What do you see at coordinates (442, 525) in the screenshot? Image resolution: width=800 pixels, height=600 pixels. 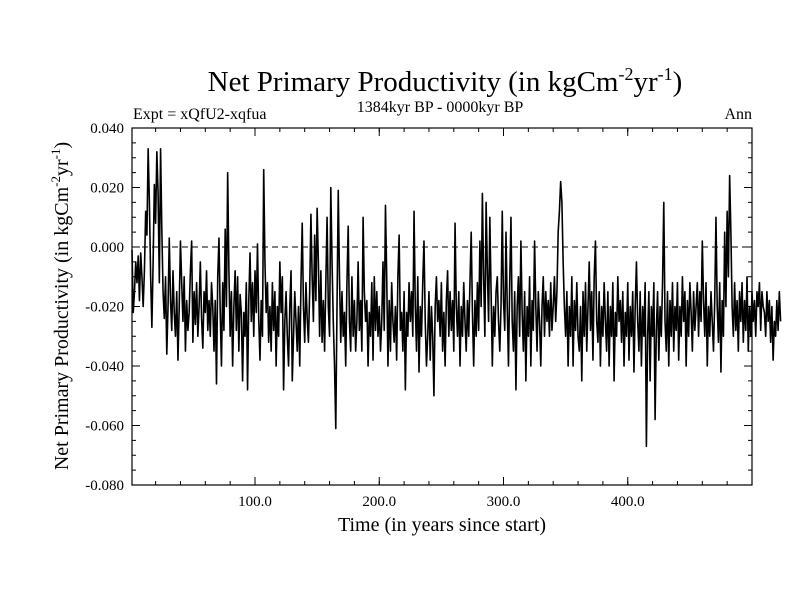 I see `x-axis-label: Time (in years since start)` at bounding box center [442, 525].